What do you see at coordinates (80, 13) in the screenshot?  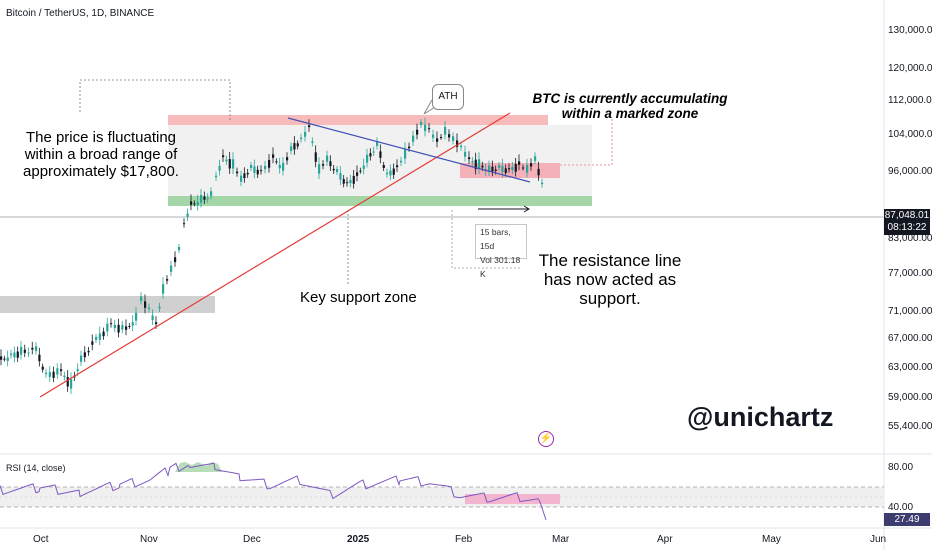 I see `symbol-title: Bitcoin / TetherUS, 1D, BINANCE` at bounding box center [80, 13].